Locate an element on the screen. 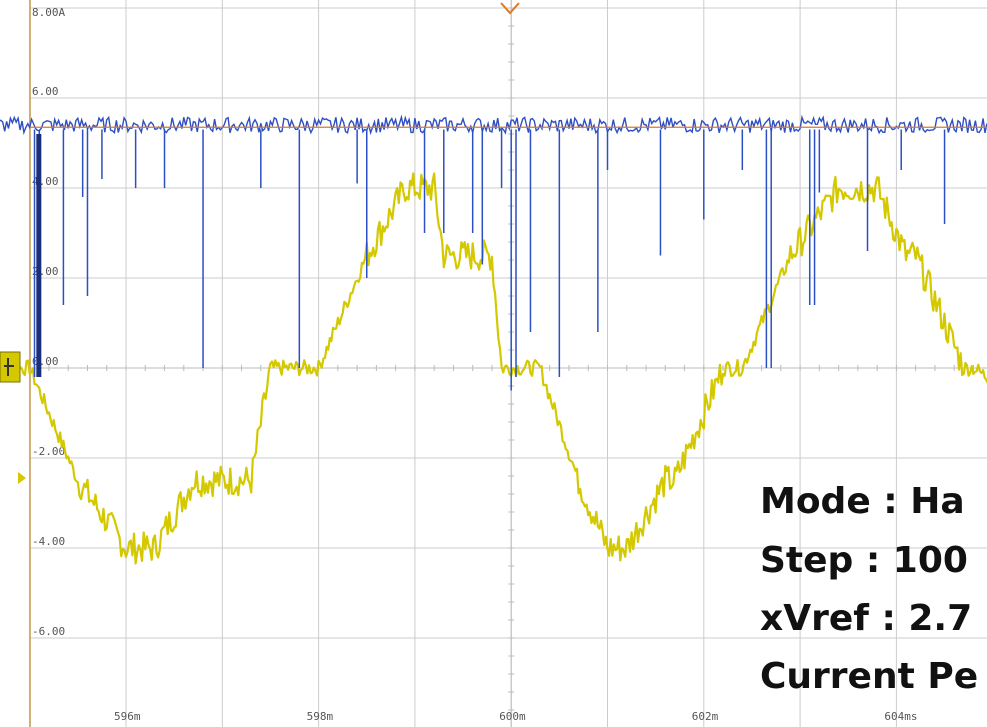  trigger-level-arrow-icon is located at coordinates (22, 478).